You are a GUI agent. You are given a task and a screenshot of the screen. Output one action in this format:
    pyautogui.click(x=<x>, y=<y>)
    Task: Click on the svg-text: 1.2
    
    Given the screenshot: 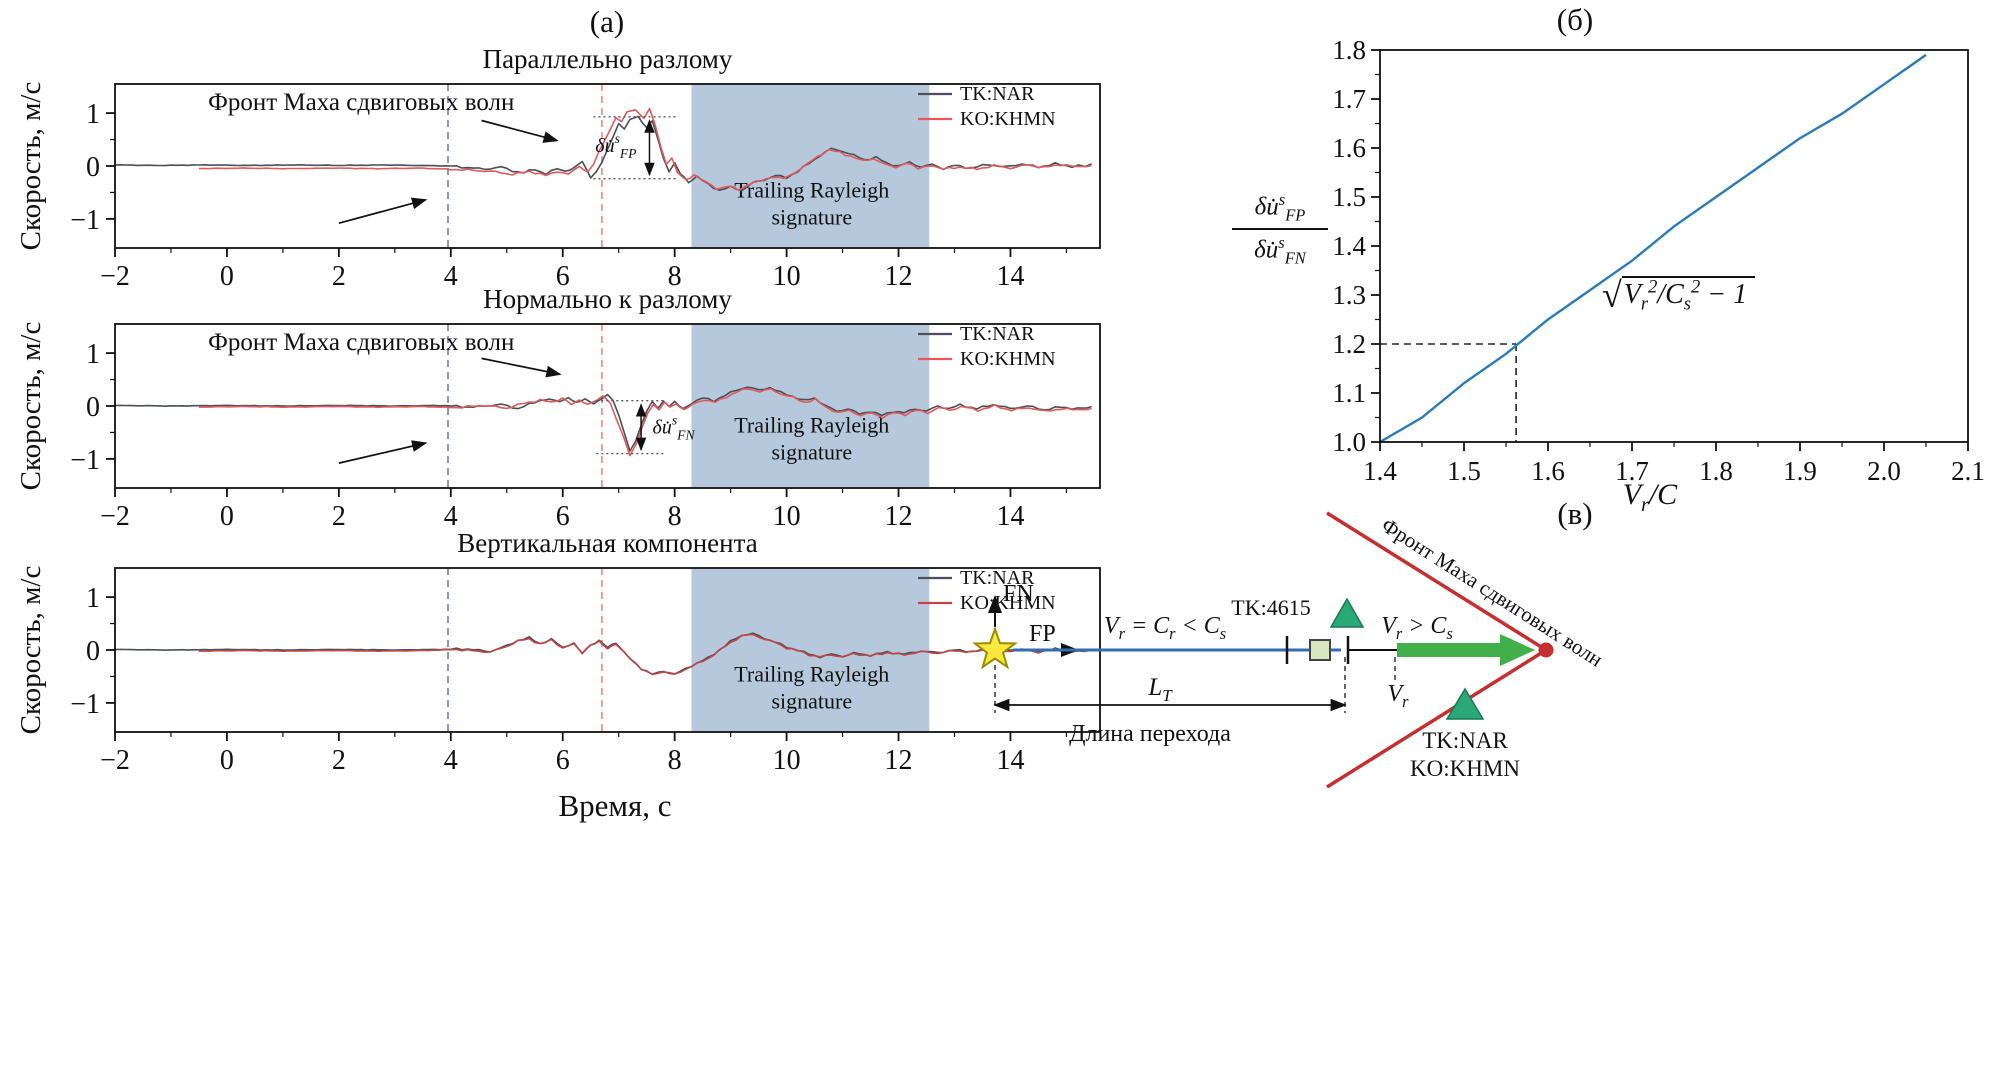 What is the action you would take?
    pyautogui.click(x=1349, y=344)
    